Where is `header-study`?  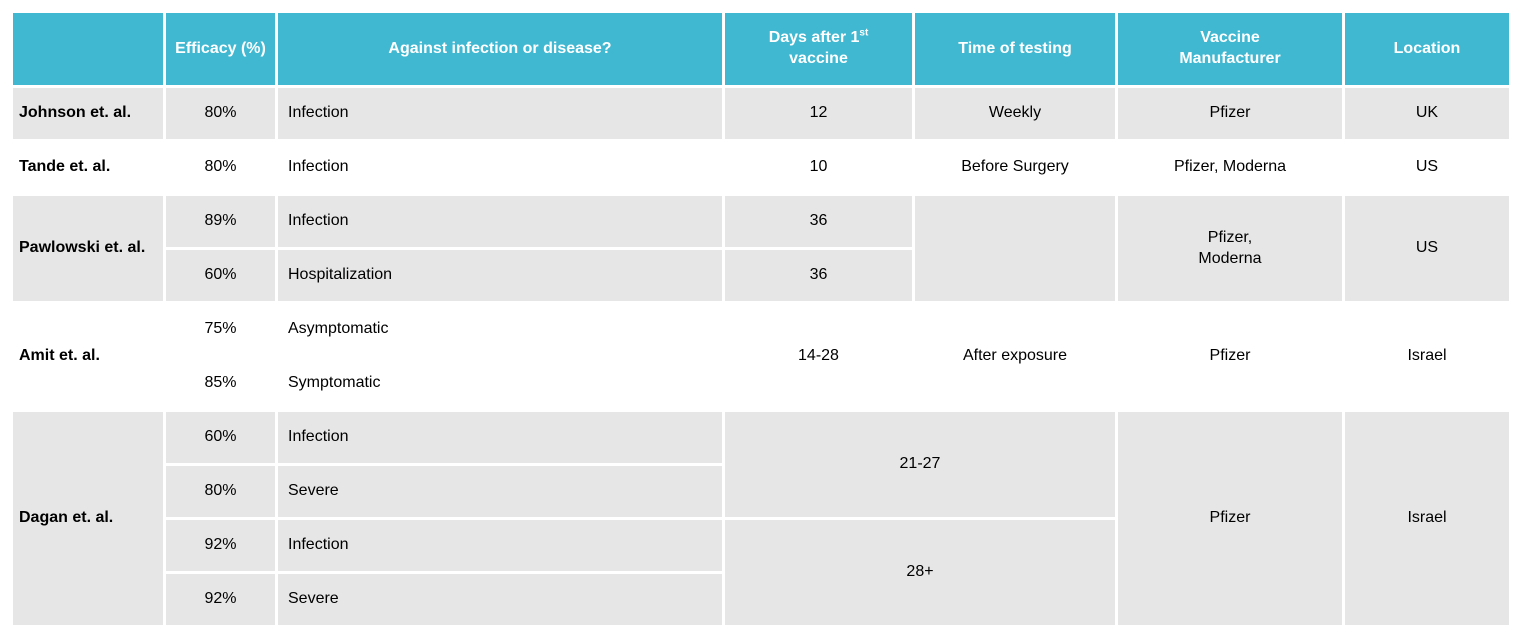 header-study is located at coordinates (88, 49).